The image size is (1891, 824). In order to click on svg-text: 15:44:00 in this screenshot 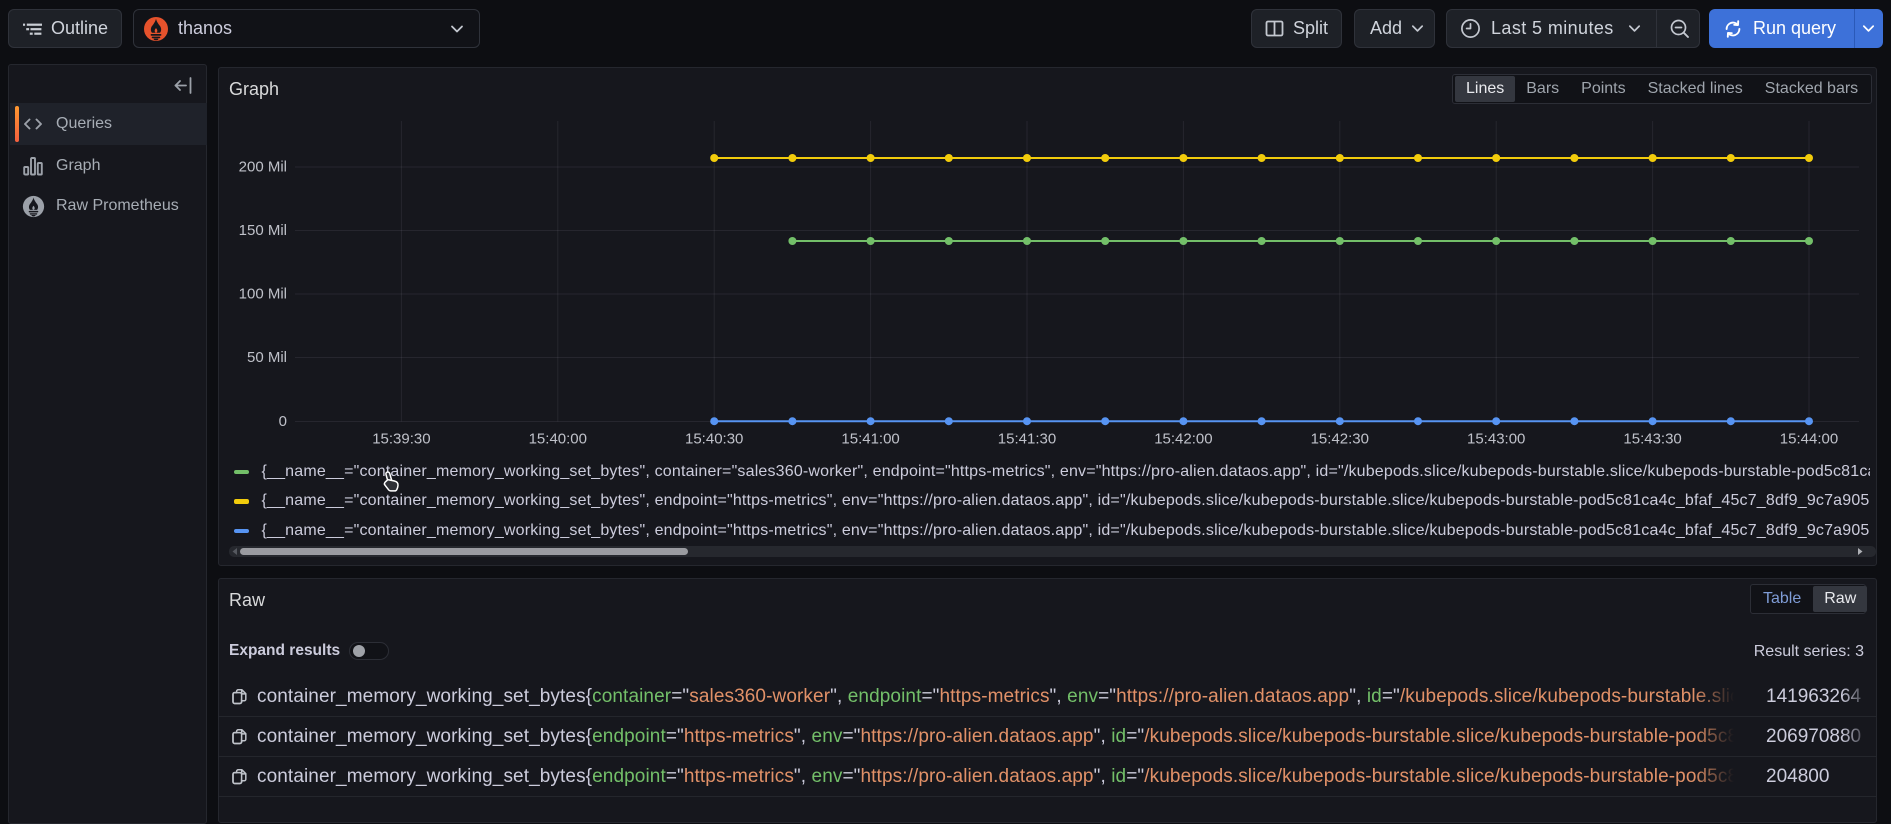, I will do `click(1809, 439)`.